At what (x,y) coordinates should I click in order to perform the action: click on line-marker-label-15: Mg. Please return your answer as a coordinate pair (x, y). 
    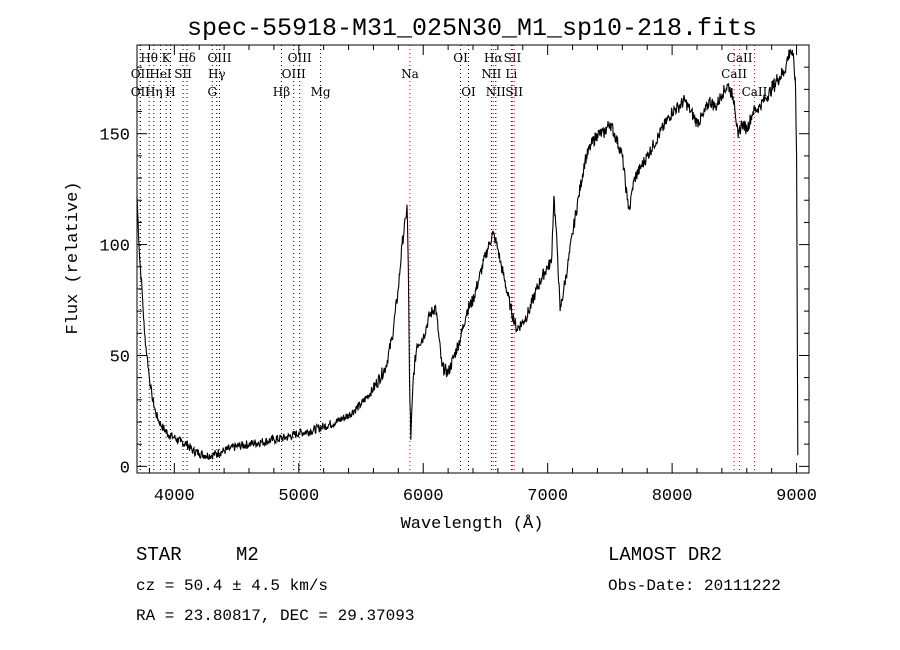
    Looking at the image, I should click on (321, 92).